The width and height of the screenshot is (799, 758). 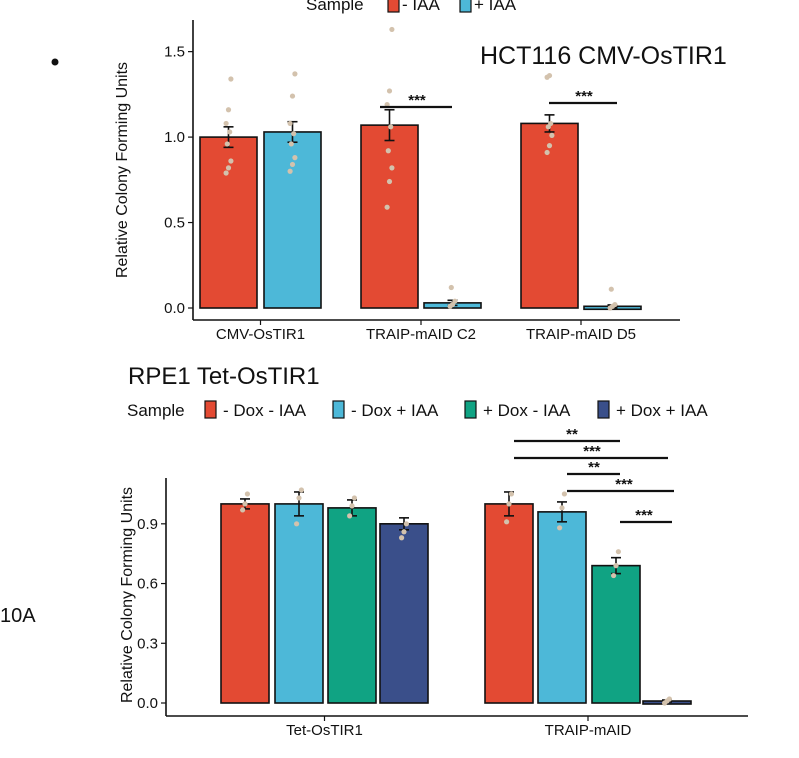 I want to click on c2-legend-label-2: + Dox - IAA, so click(x=527, y=410).